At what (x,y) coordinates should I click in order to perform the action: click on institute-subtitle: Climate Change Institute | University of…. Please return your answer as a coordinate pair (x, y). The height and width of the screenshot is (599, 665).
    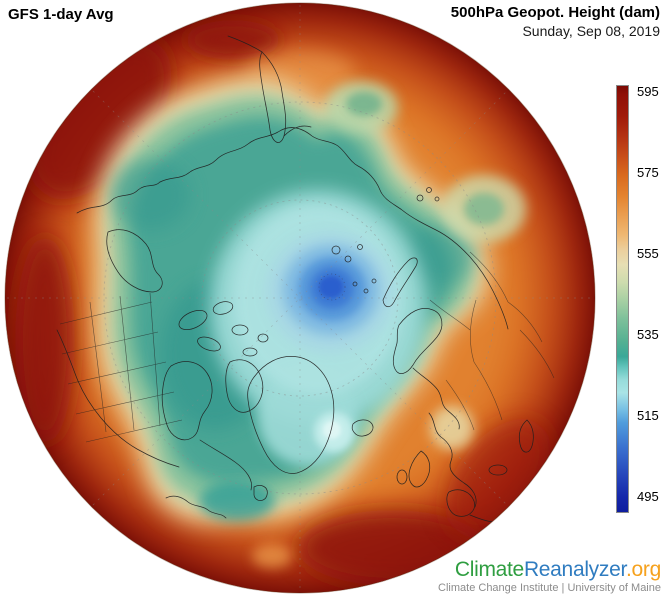
    Looking at the image, I should click on (549, 588).